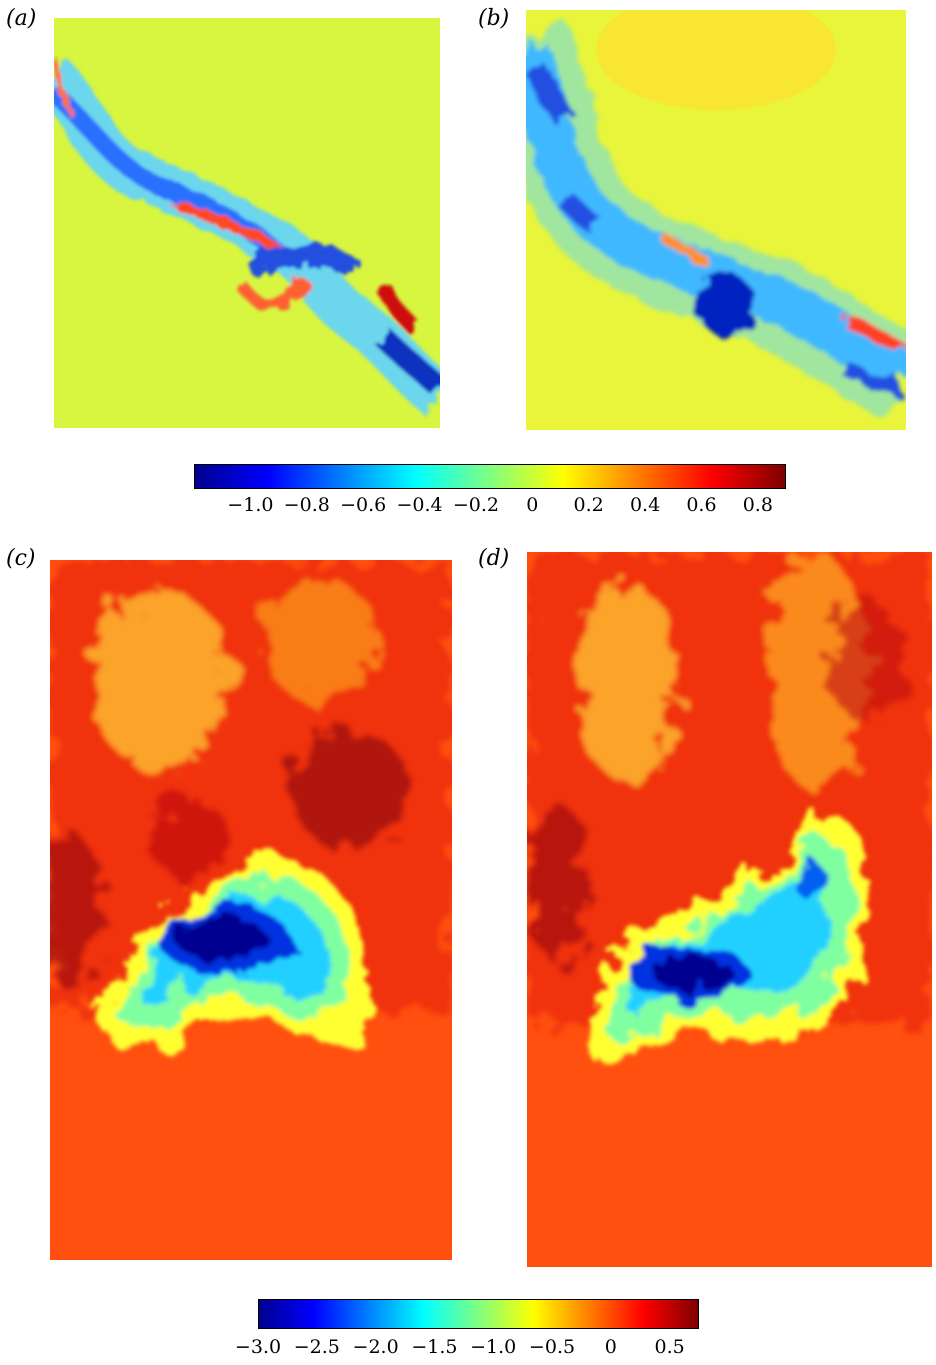  I want to click on colorbar-bottom-tick-label: −0.5, so click(552, 1347).